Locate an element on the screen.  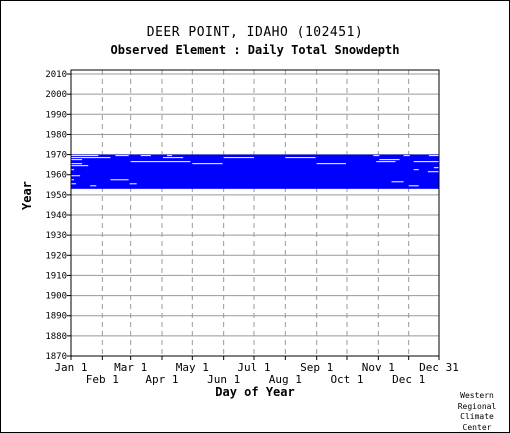
y-tick-label: 1900 is located at coordinates (56, 297).